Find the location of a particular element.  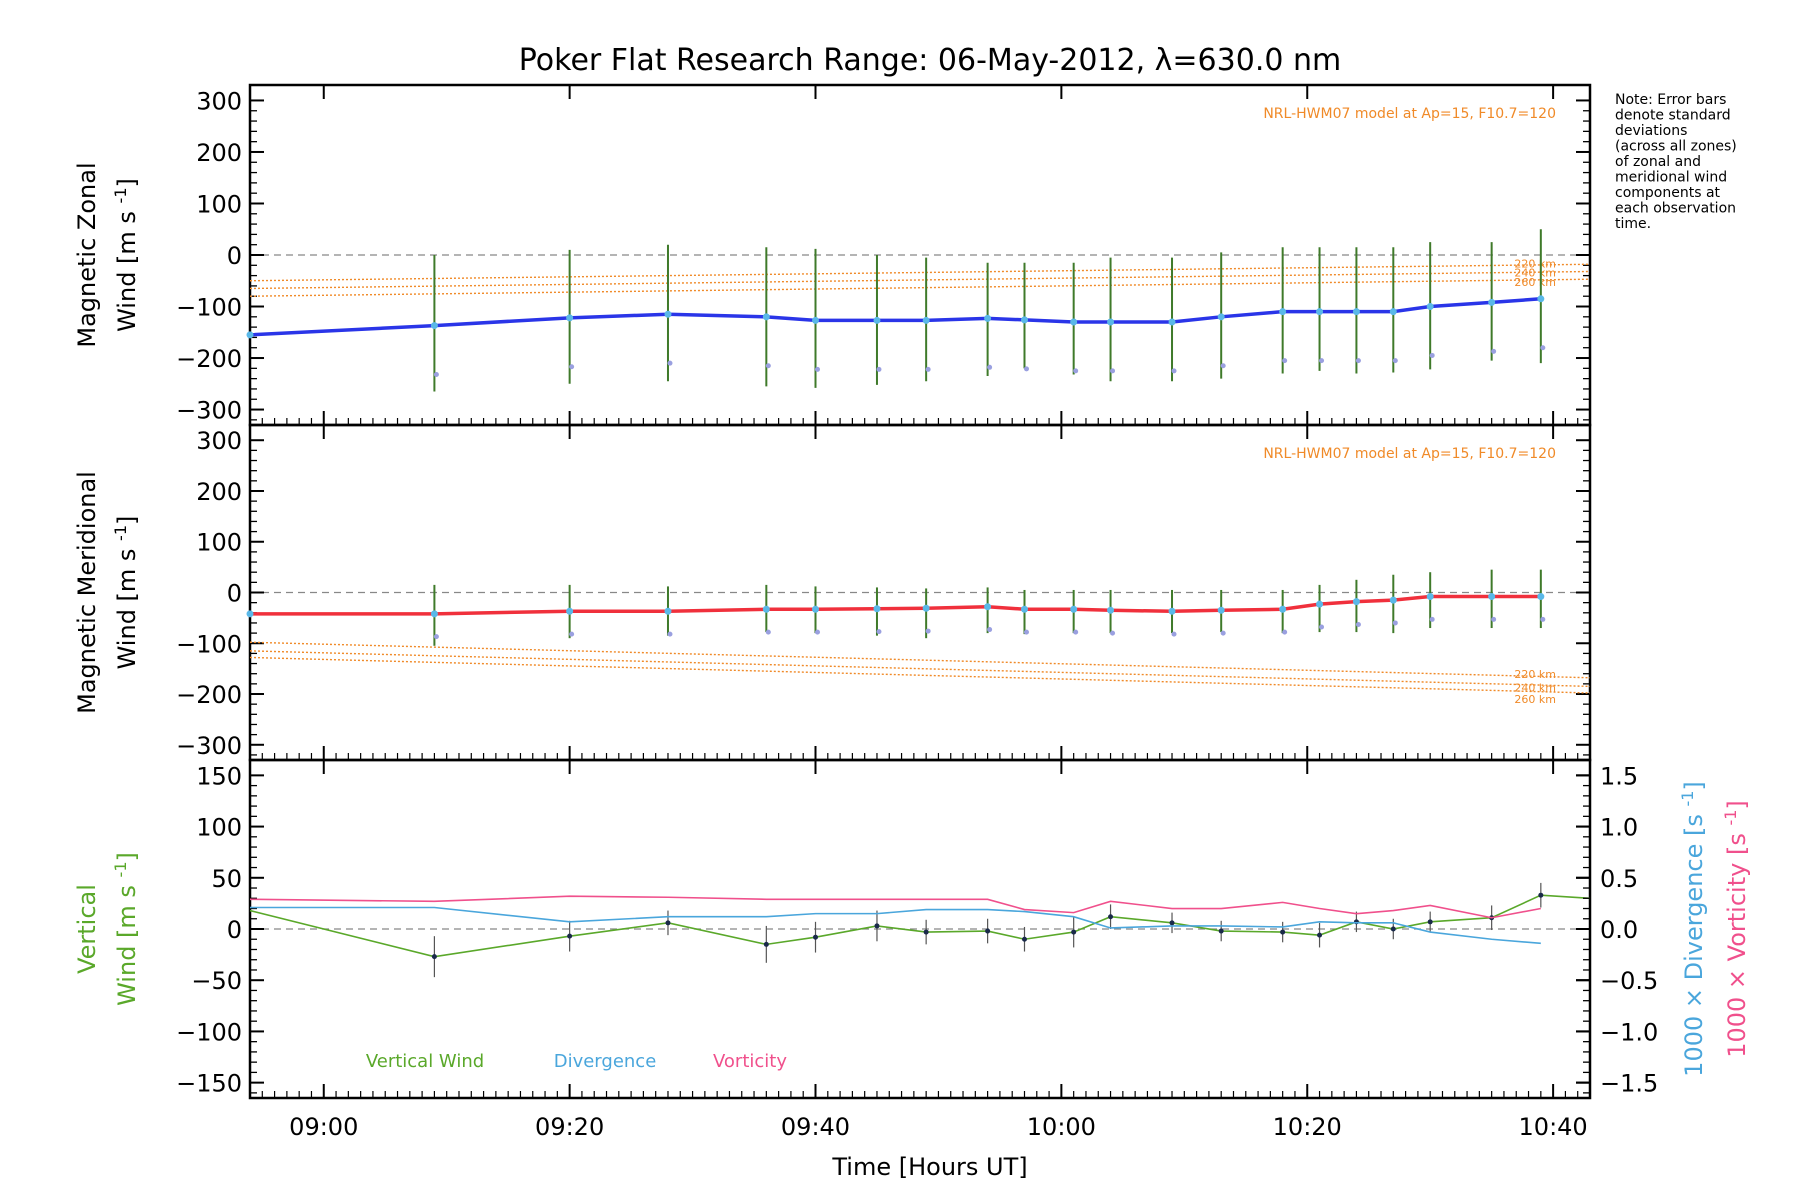

vertical-wind-line is located at coordinates (920, 926).